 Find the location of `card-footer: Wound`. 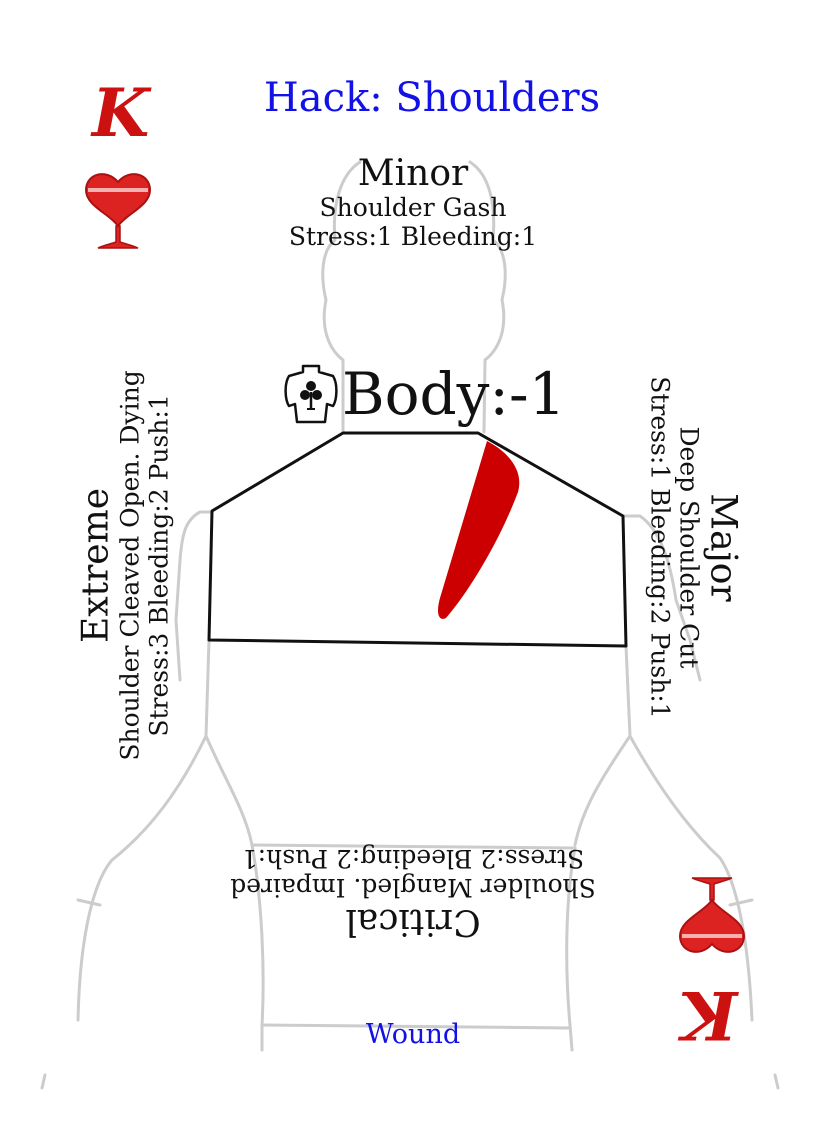

card-footer: Wound is located at coordinates (413, 1034).